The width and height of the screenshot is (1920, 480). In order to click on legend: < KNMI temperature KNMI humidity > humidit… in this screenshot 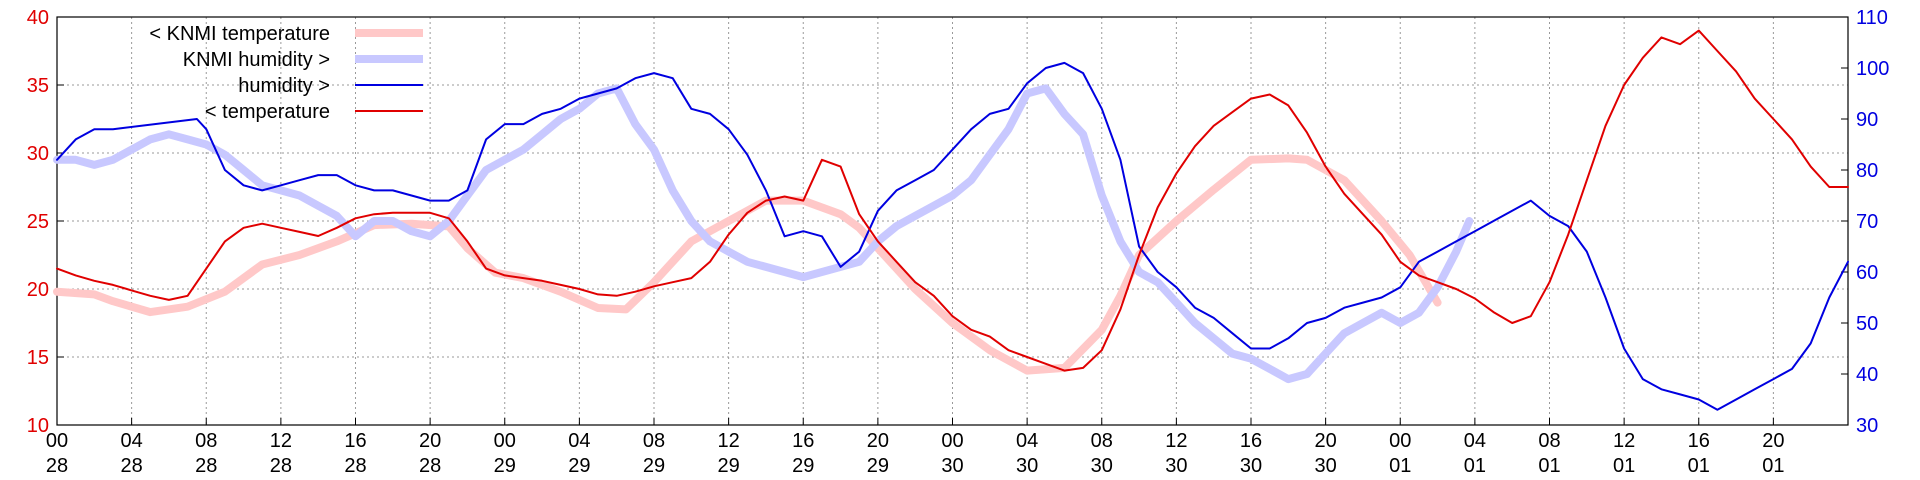, I will do `click(286, 73)`.